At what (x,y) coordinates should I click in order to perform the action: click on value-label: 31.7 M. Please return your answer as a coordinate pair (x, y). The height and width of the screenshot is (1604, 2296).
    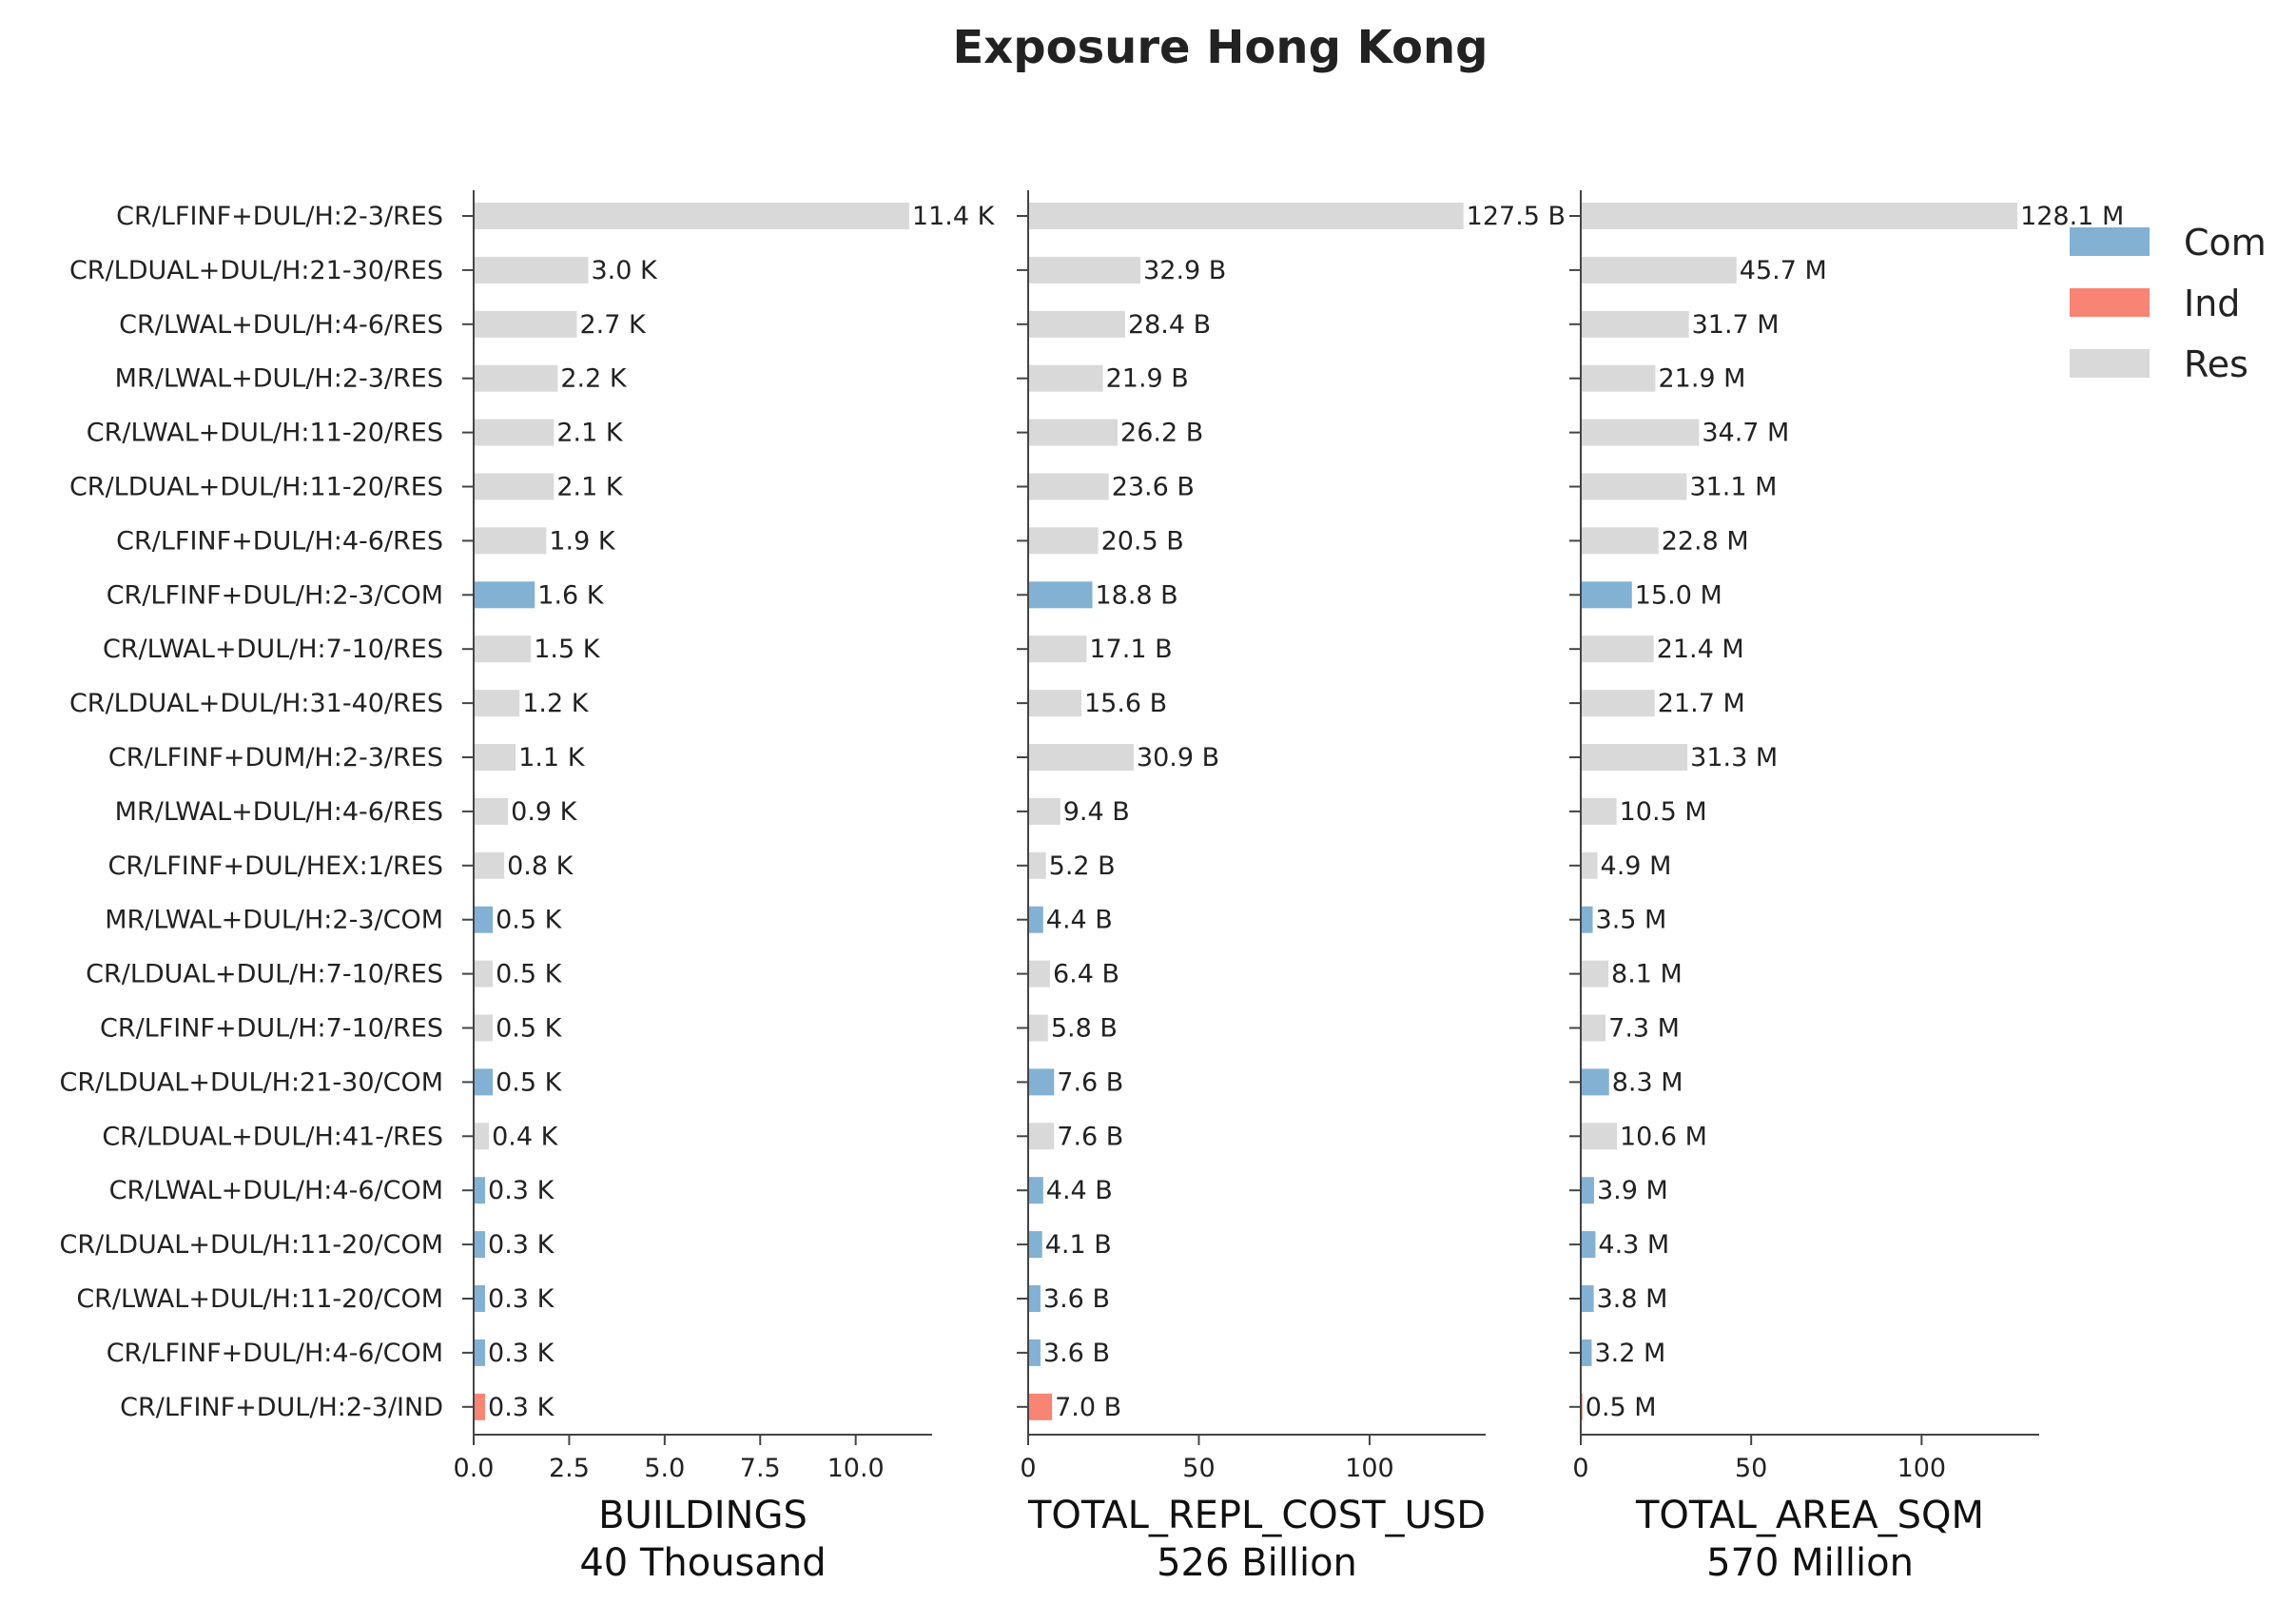
    Looking at the image, I should click on (1736, 325).